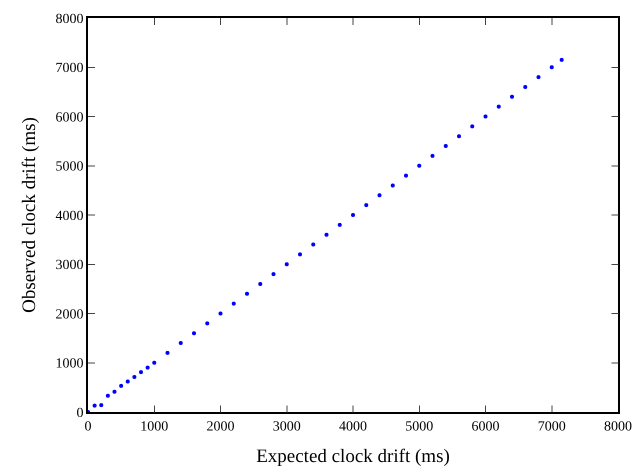 The height and width of the screenshot is (475, 644). Describe the element at coordinates (154, 427) in the screenshot. I see `x-tick-label: 1000` at that location.